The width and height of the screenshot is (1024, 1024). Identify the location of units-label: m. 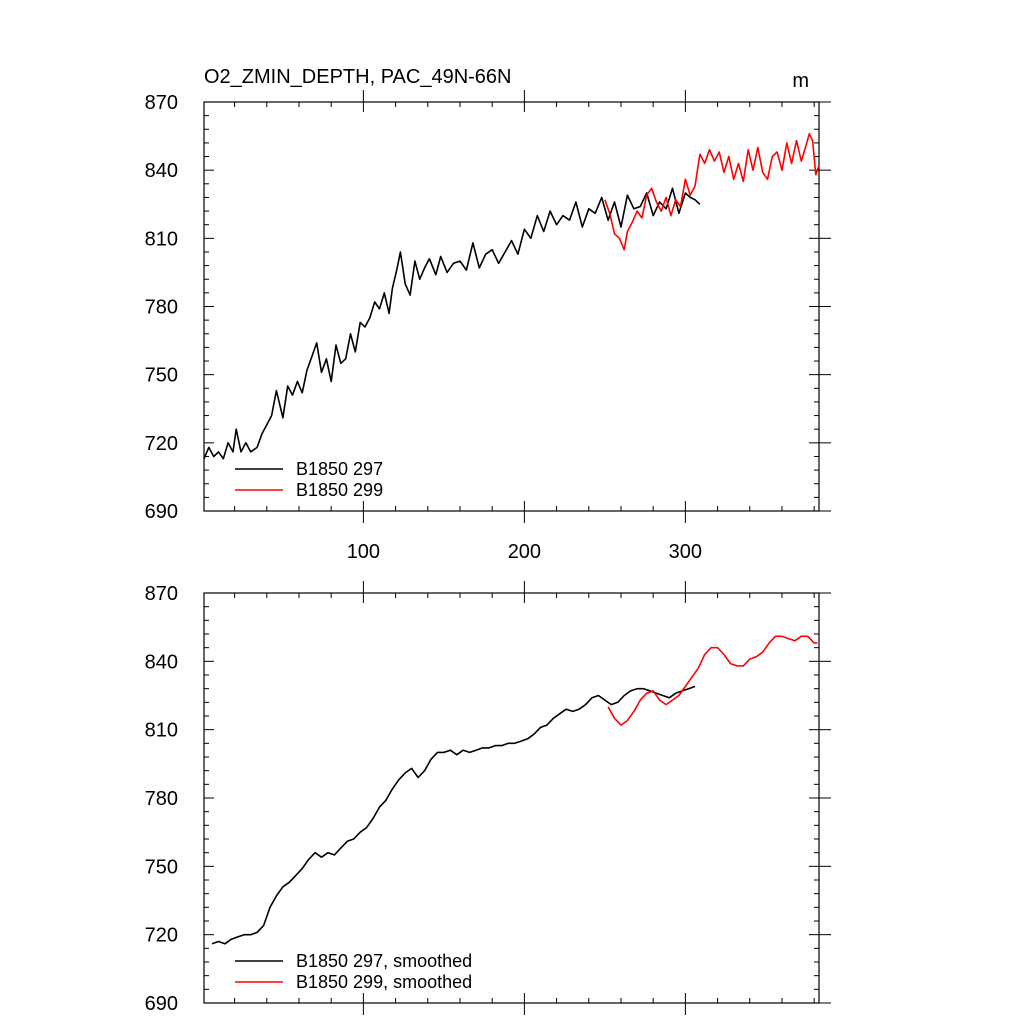
(800, 81).